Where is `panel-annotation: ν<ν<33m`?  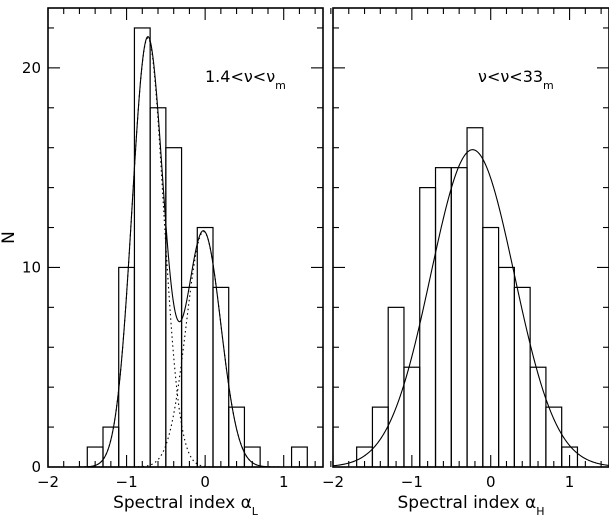 panel-annotation: ν<ν<33m is located at coordinates (516, 79).